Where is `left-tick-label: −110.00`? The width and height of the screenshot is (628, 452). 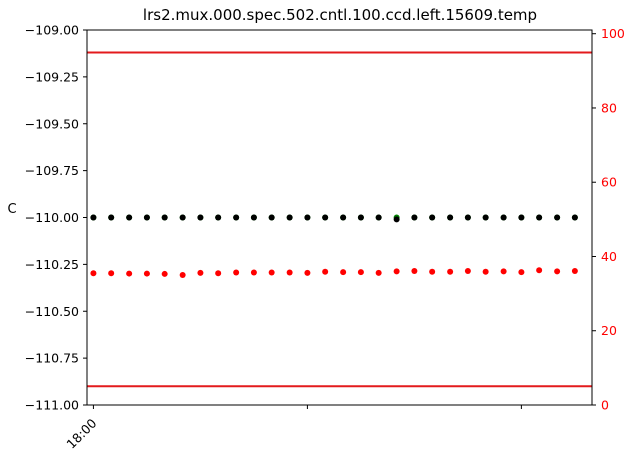
left-tick-label: −110.00 is located at coordinates (52, 217).